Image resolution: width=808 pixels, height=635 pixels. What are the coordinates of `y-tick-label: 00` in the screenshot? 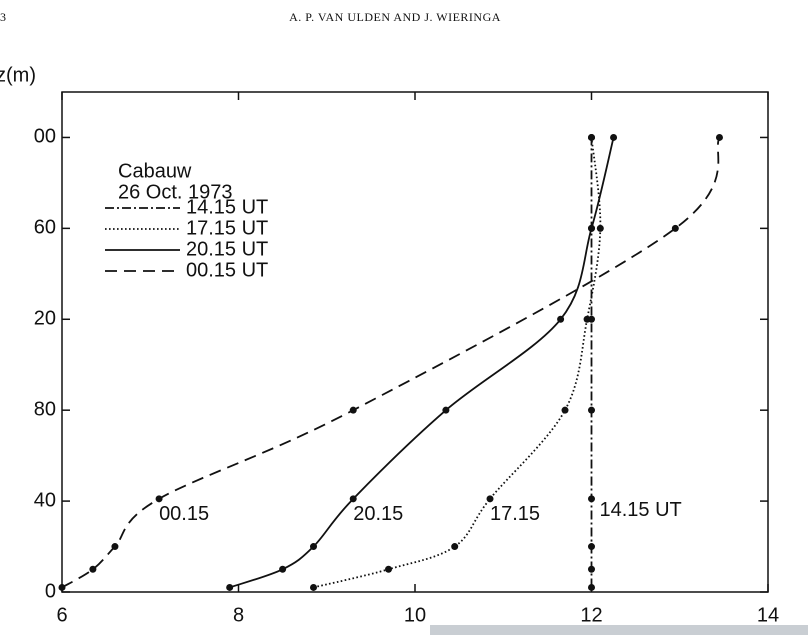 It's located at (45, 137).